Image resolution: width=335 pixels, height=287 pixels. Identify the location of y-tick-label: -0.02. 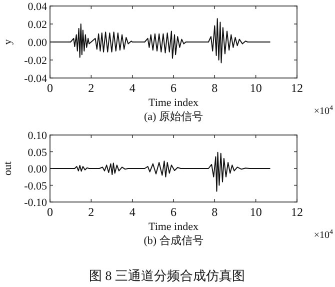
(35, 61).